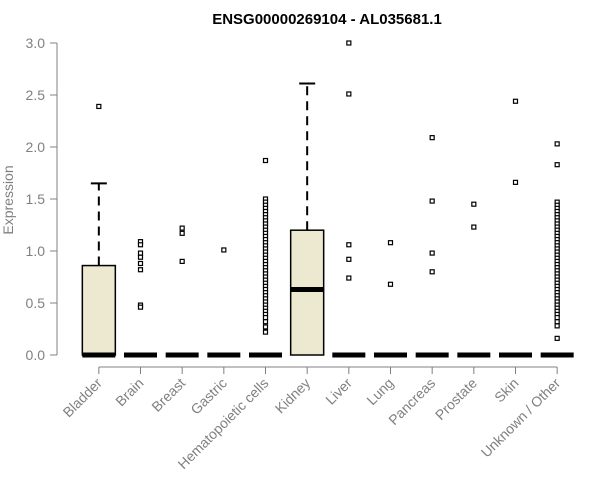 The width and height of the screenshot is (600, 500). I want to click on y-axis-label: Expression, so click(8, 199).